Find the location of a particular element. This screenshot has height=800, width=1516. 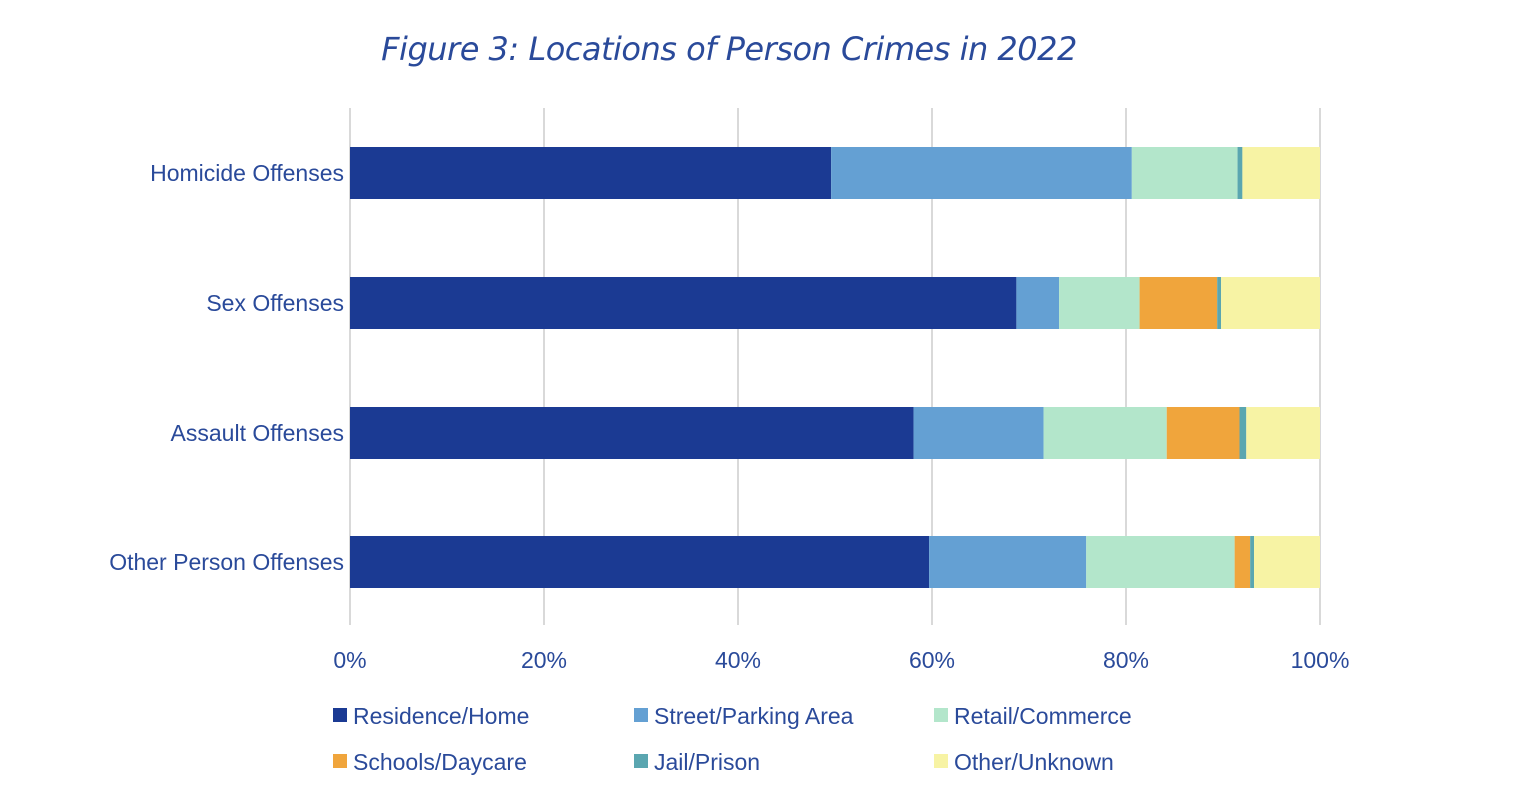

x-tick-label: 40% is located at coordinates (738, 660).